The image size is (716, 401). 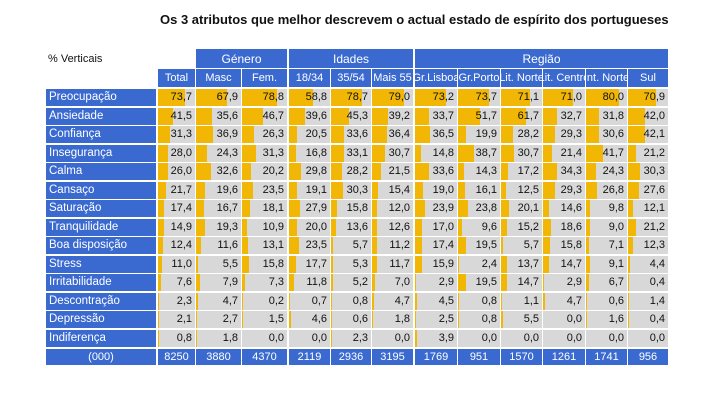 I want to click on table-cell: 28,2, so click(x=521, y=134).